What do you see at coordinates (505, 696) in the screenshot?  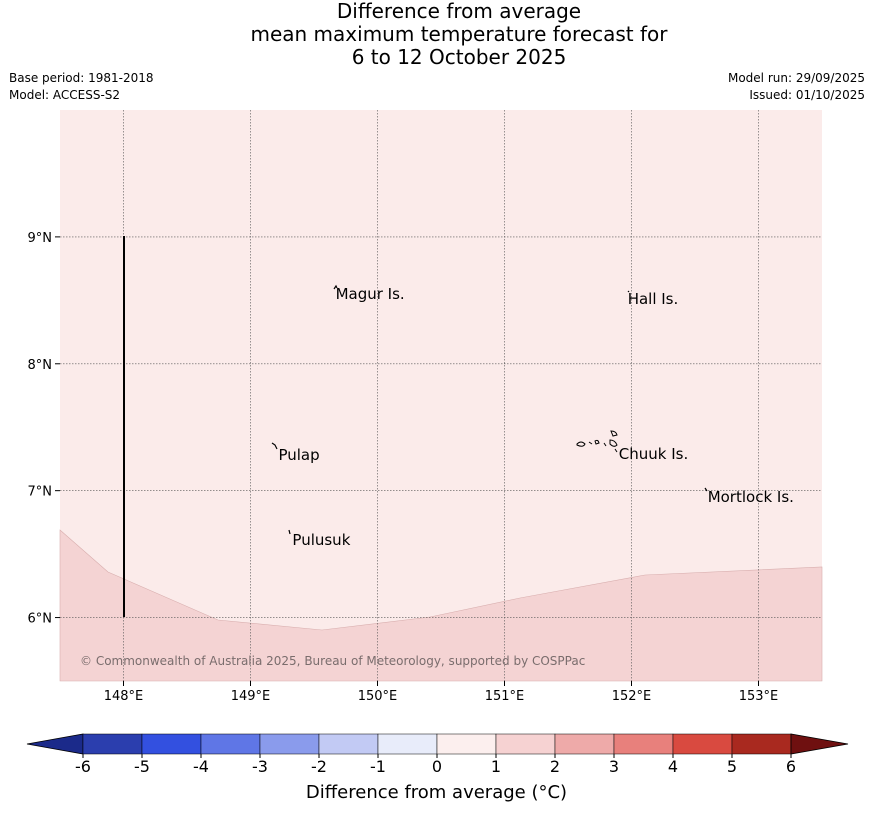 I see `lon-tick-label: 151°E` at bounding box center [505, 696].